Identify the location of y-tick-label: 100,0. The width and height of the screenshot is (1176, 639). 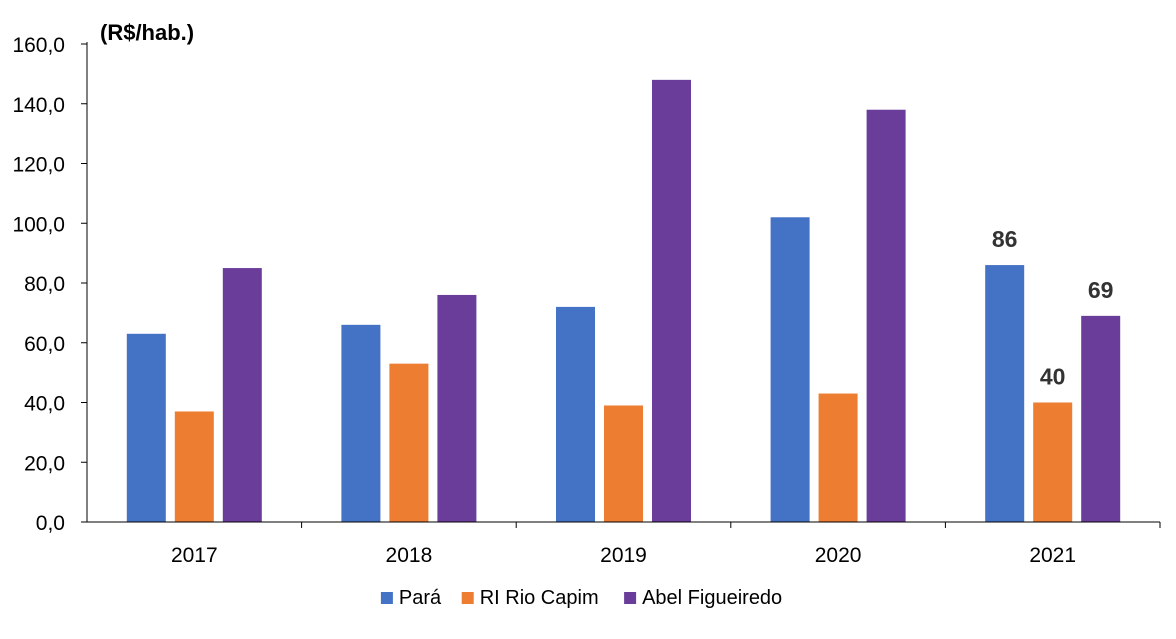
(38, 224).